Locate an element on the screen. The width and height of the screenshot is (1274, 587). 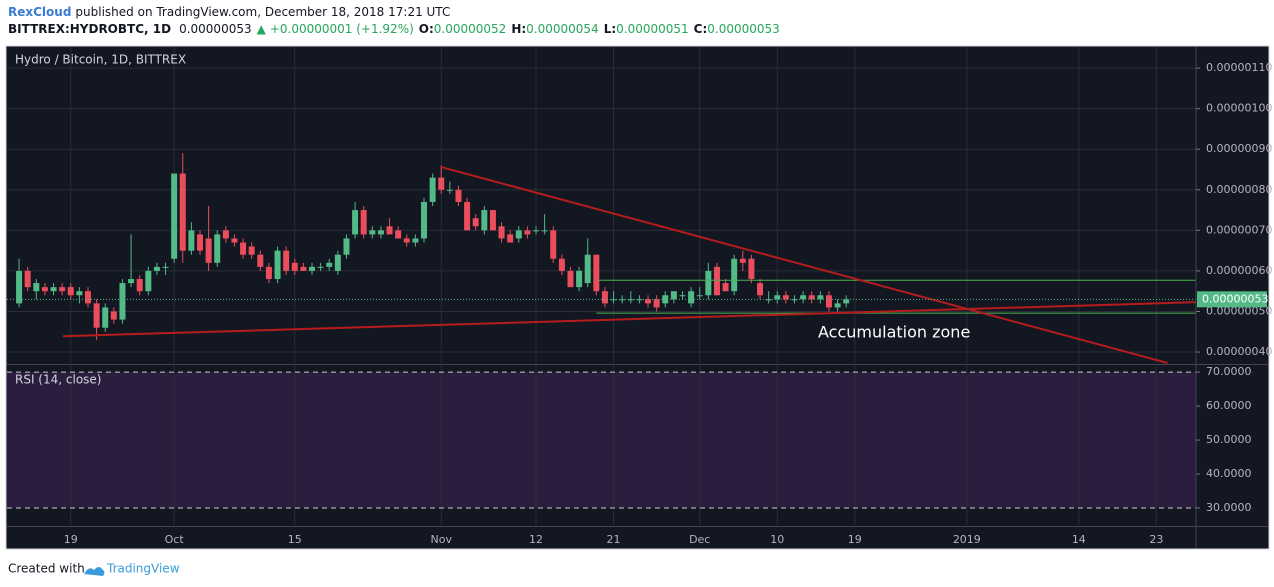
x-tick-label: 10 is located at coordinates (777, 539).